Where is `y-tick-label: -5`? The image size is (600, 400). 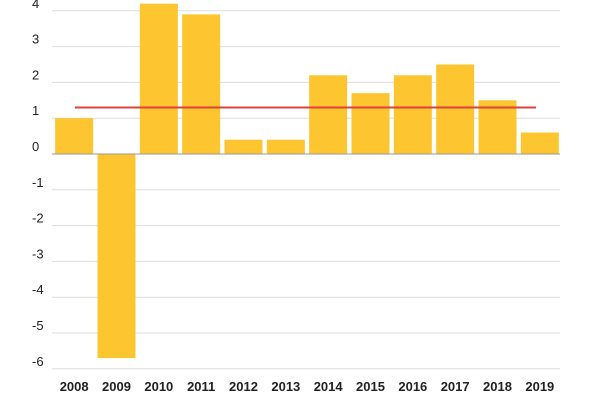
y-tick-label: -5 is located at coordinates (38, 325).